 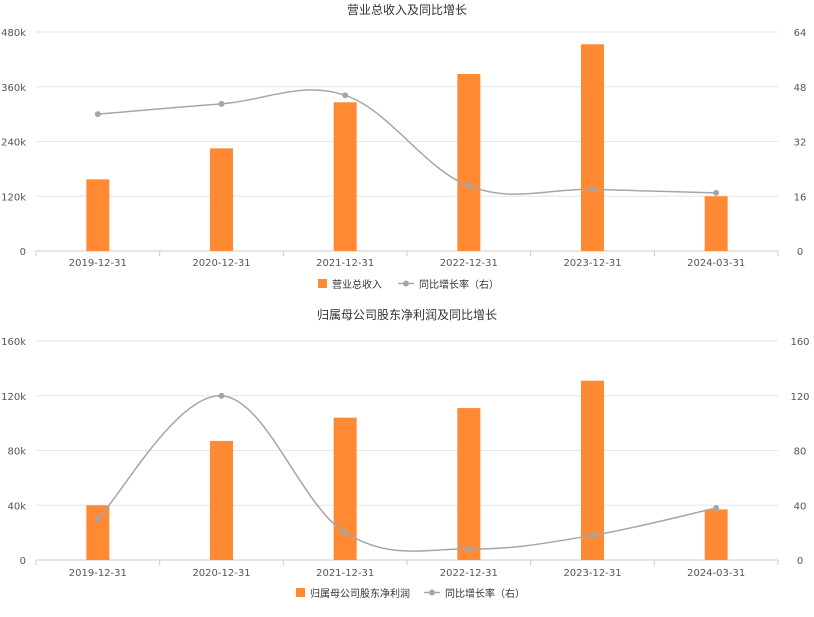 I want to click on y-right-tick-label: 64, so click(x=800, y=33).